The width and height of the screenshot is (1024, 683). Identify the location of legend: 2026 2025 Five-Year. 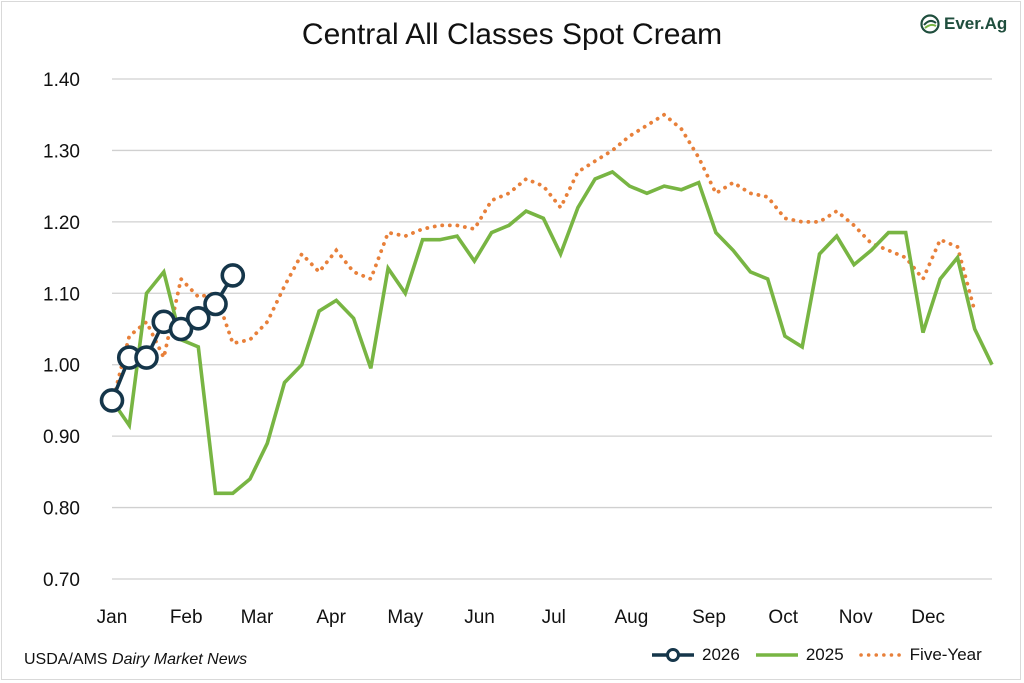
(816, 655).